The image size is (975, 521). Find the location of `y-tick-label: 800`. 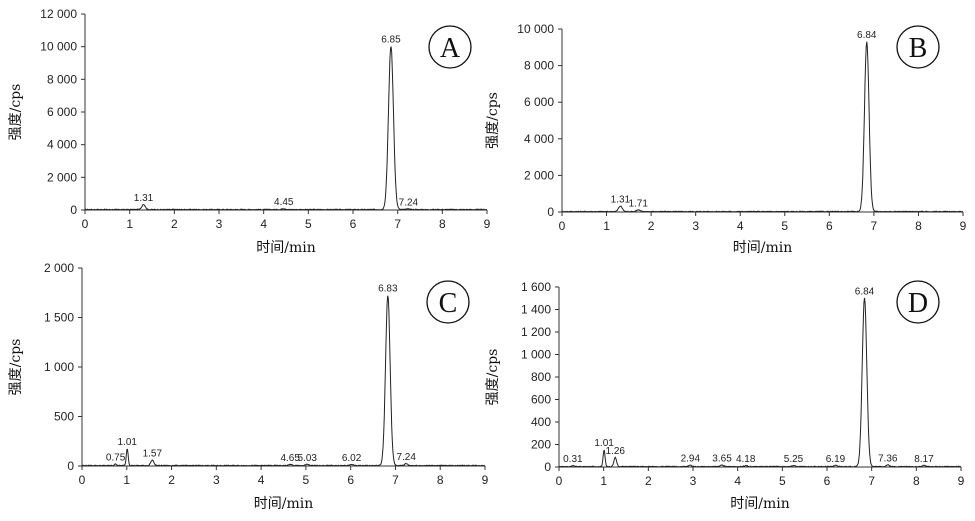

y-tick-label: 800 is located at coordinates (541, 377).